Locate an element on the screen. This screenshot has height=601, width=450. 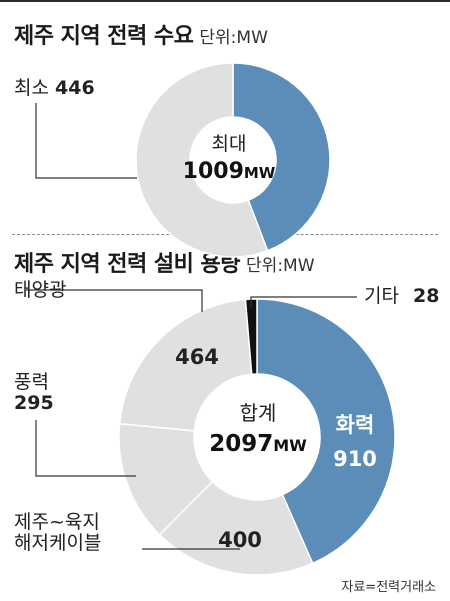
capacity-center-value: 2097MW is located at coordinates (258, 444).